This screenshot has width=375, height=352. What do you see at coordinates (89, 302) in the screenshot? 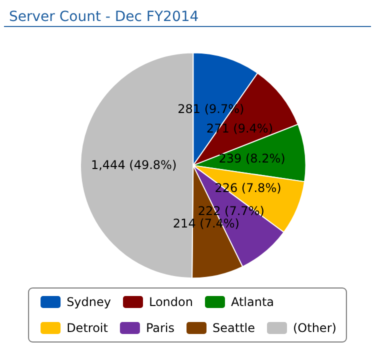
I see `legend-label: Sydney` at bounding box center [89, 302].